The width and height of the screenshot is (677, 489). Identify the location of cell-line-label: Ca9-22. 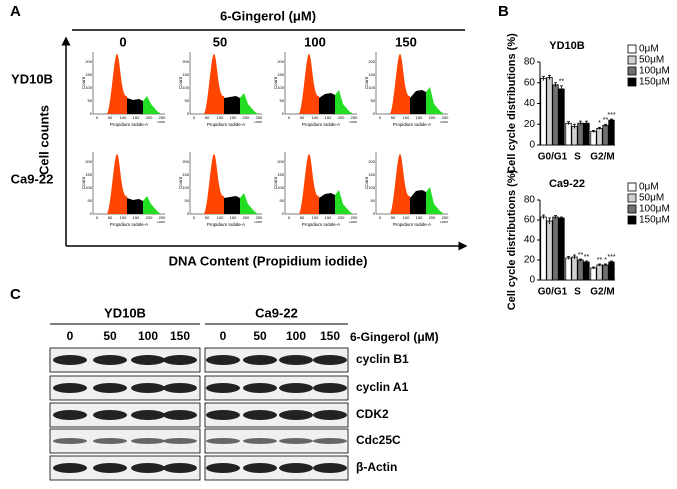
(32, 178).